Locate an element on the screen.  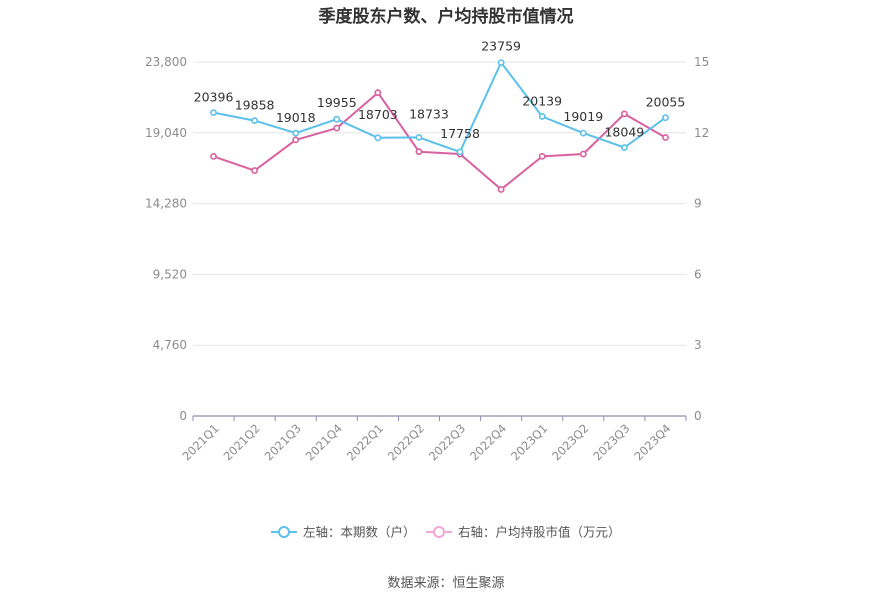
y-right-tick-label: 9 is located at coordinates (698, 204).